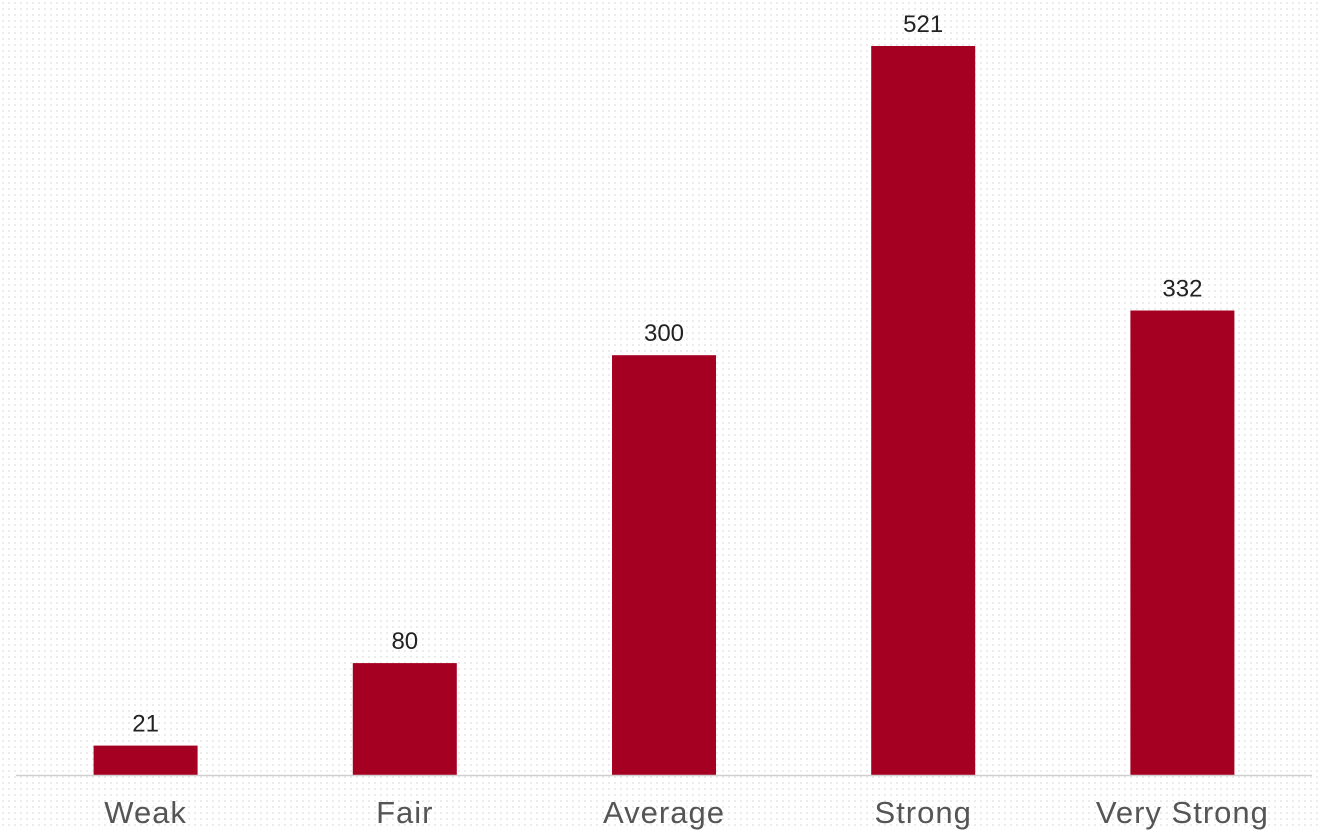 The image size is (1320, 830). I want to click on data-label-weak: 21, so click(145, 724).